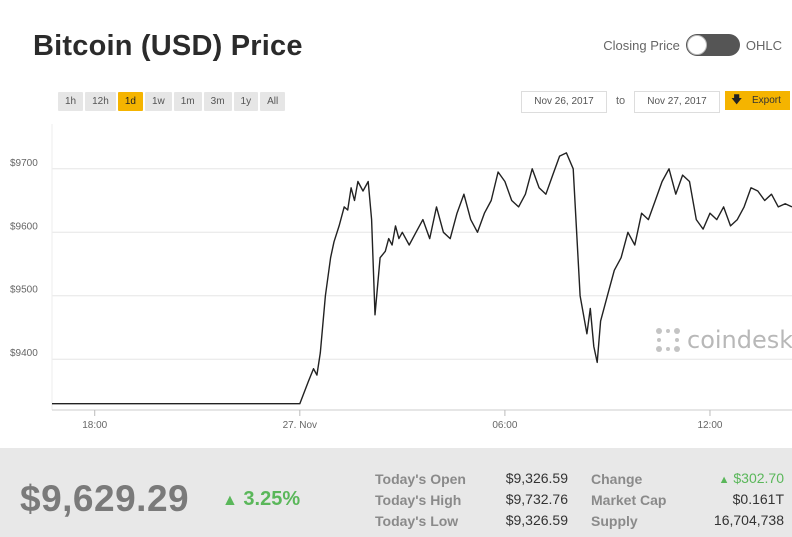 The width and height of the screenshot is (792, 537). I want to click on range-button-1y: 1y, so click(246, 101).